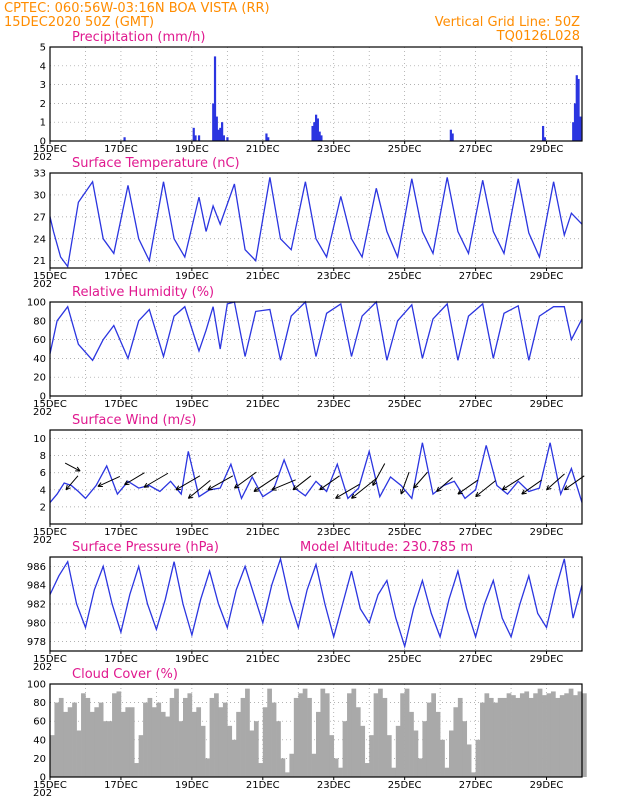  What do you see at coordinates (405, 785) in the screenshot?
I see `cloud-xtick-label: 25DEC` at bounding box center [405, 785].